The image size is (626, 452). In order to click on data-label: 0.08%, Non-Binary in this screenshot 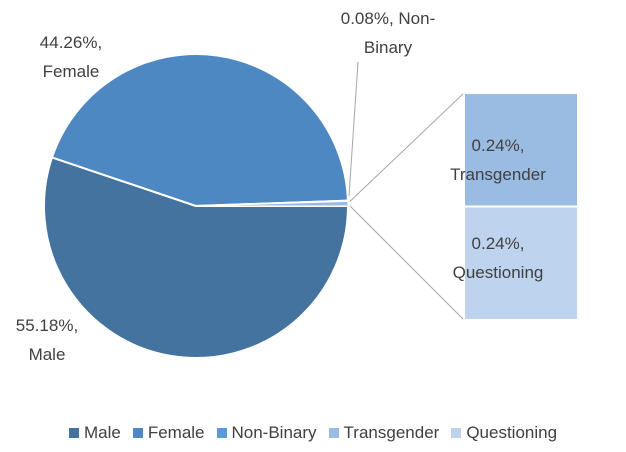, I will do `click(388, 32)`.